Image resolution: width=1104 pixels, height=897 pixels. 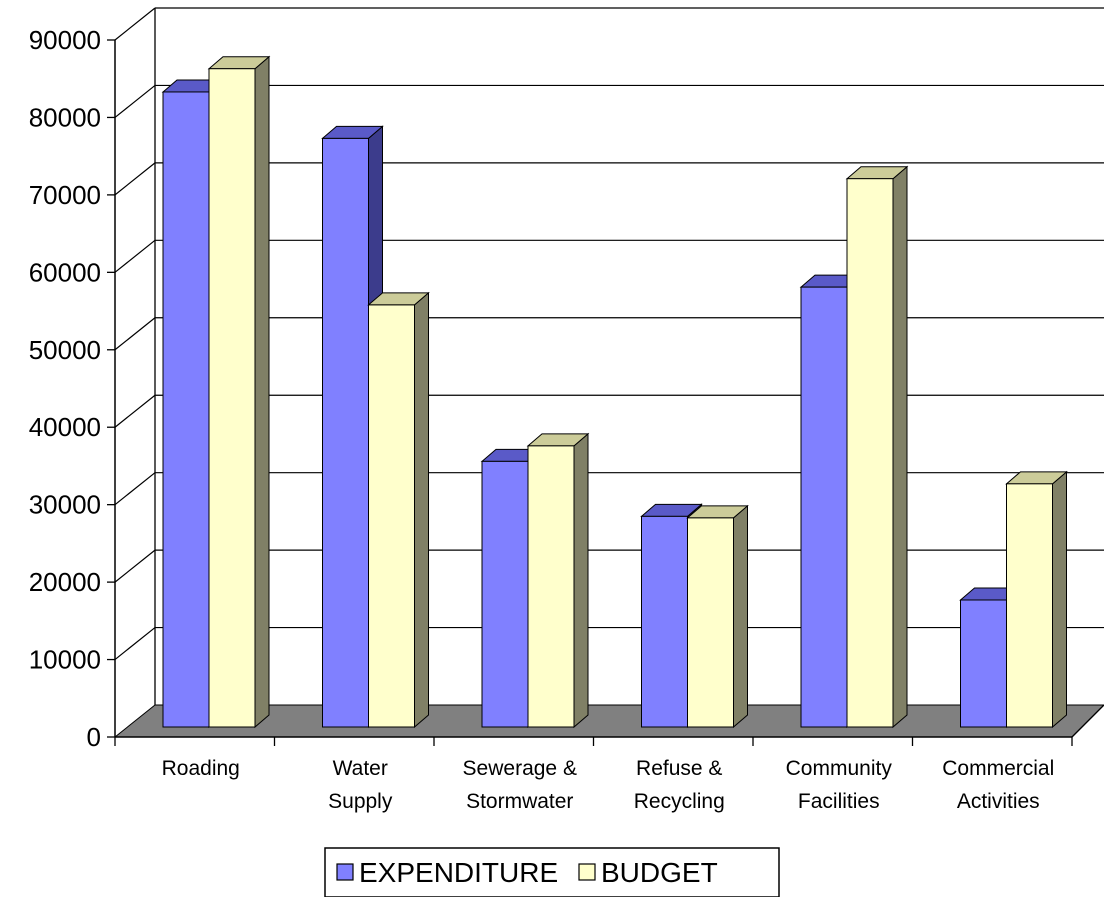 I want to click on x-category-label: Roading, so click(x=201, y=768).